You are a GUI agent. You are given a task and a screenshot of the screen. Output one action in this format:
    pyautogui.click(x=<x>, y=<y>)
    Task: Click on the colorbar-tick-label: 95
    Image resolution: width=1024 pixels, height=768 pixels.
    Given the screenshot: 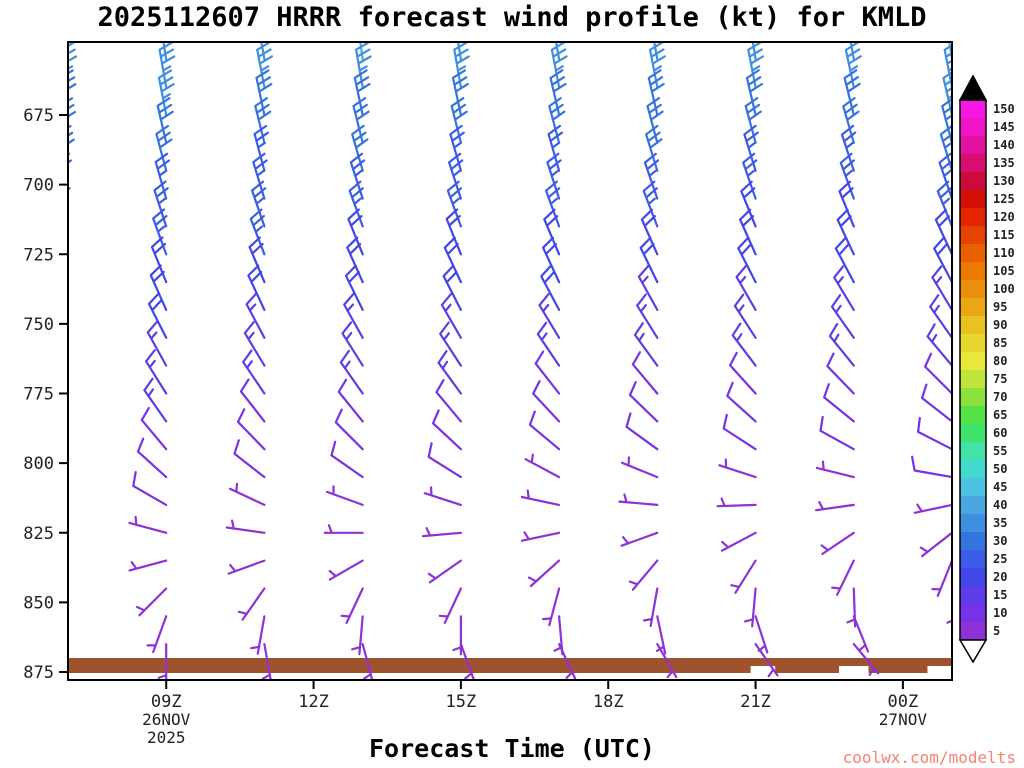 What is the action you would take?
    pyautogui.click(x=1000, y=307)
    